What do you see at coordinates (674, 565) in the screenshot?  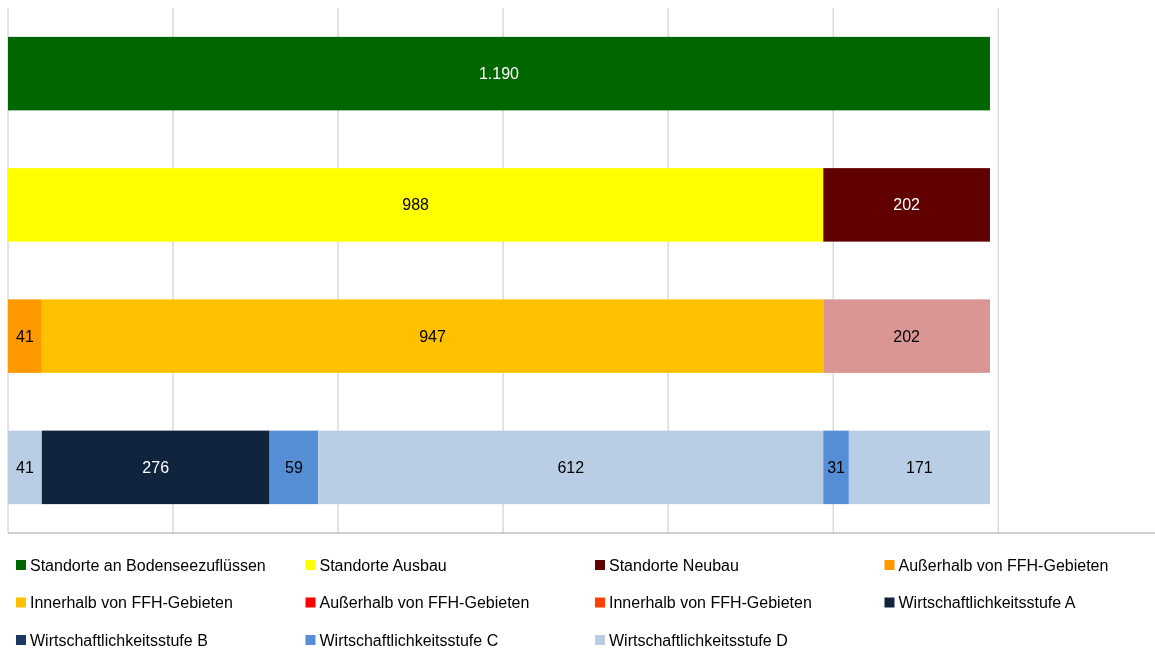 I see `legend-label: Standorte Neubau` at bounding box center [674, 565].